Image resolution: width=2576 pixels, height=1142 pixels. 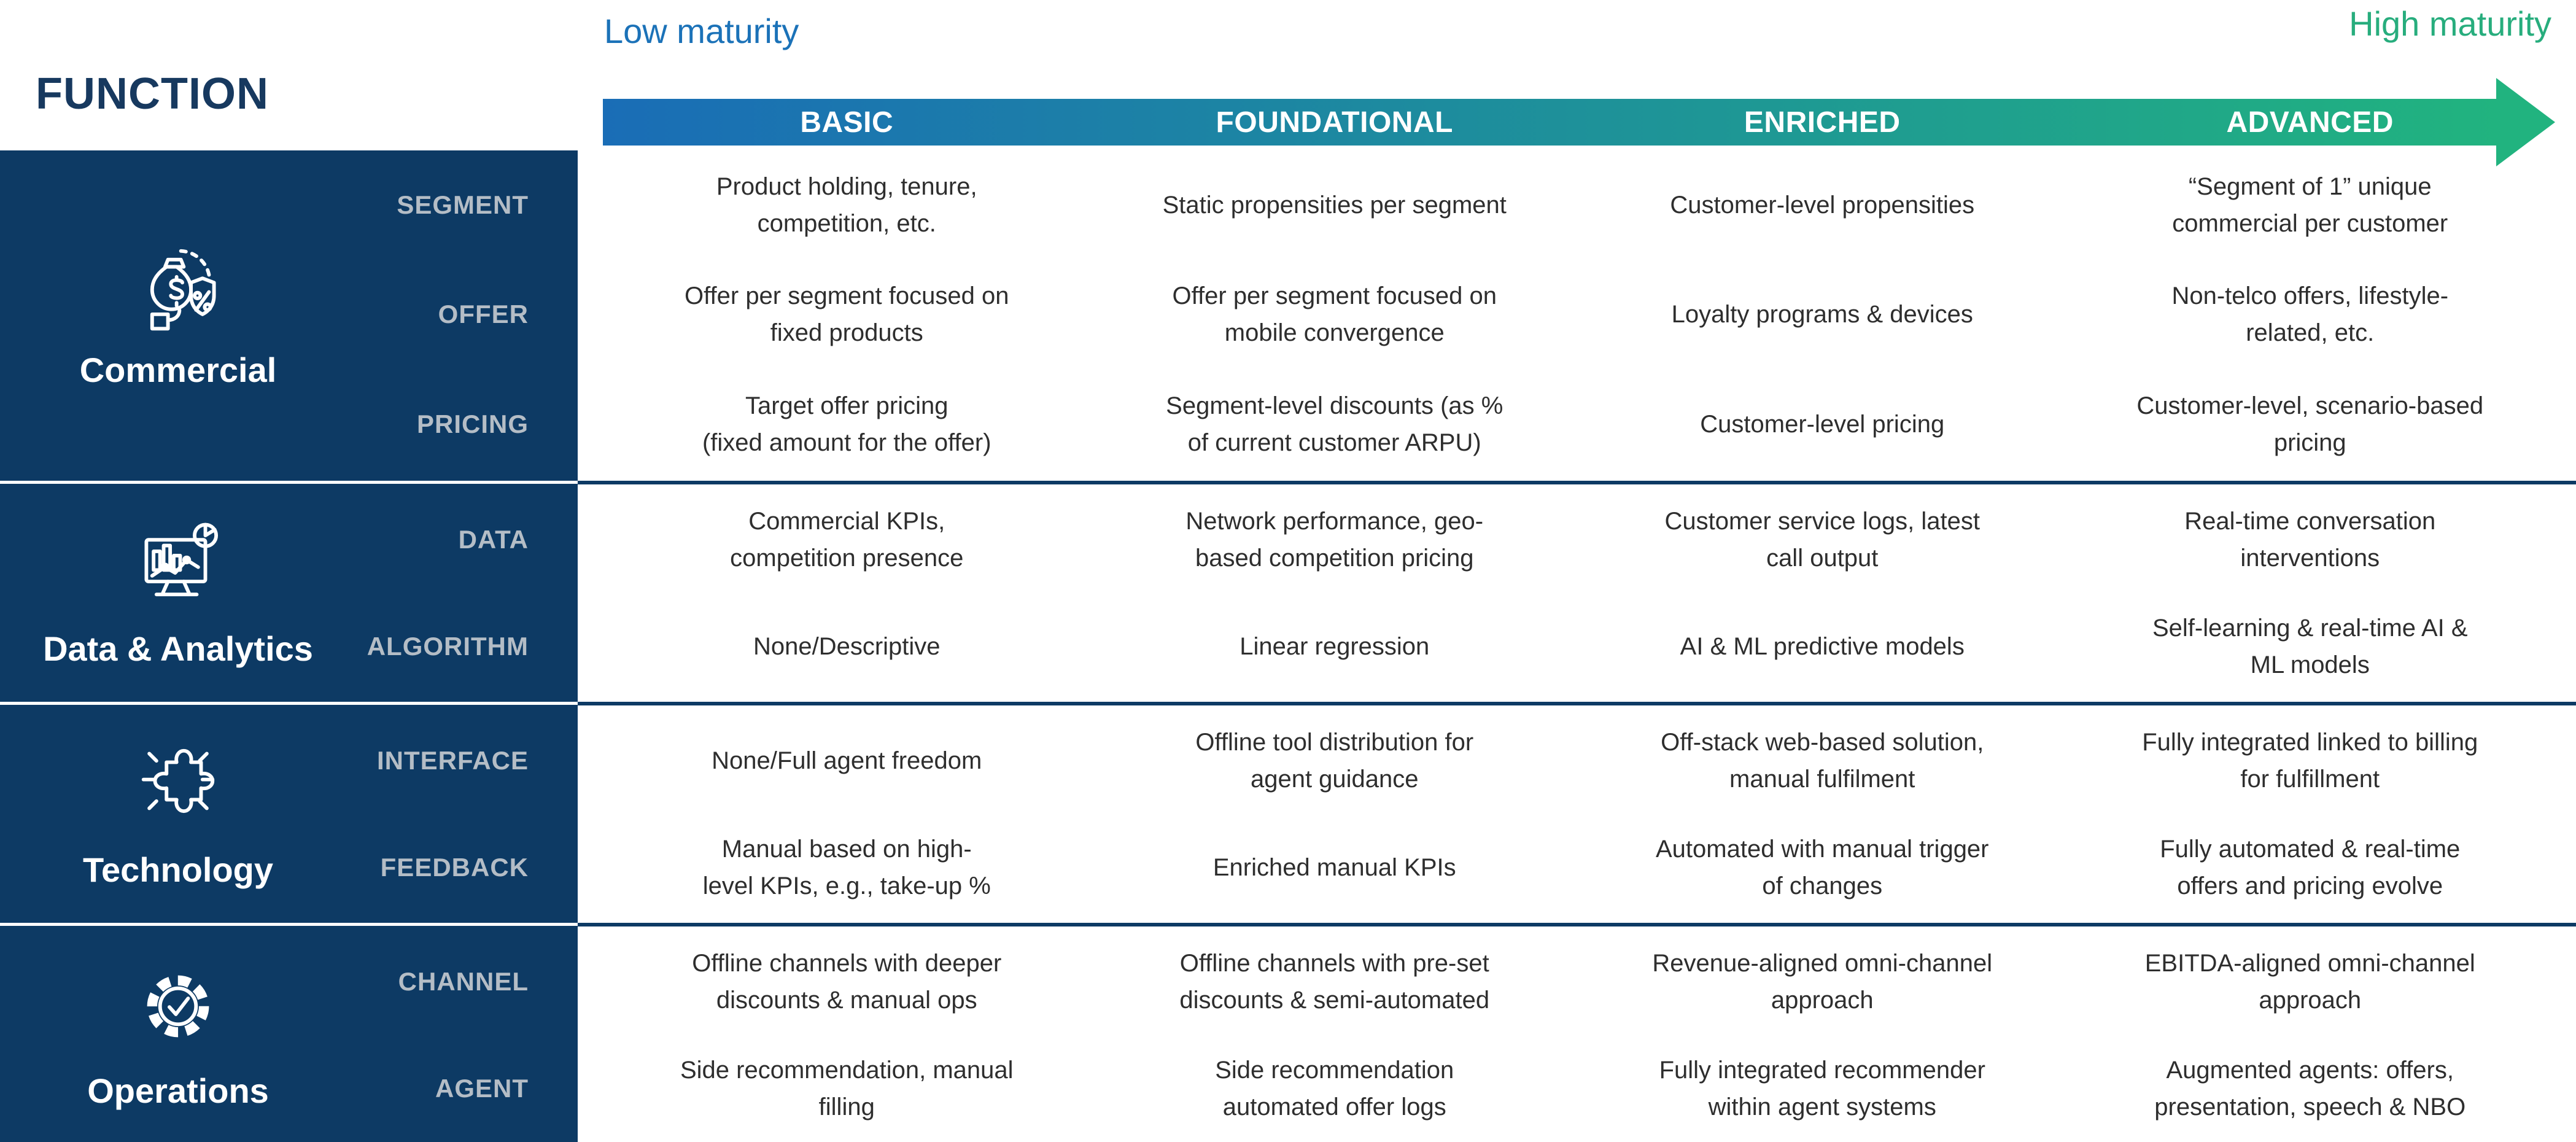 What do you see at coordinates (178, 564) in the screenshot?
I see `analytics-monitor-charts-icon` at bounding box center [178, 564].